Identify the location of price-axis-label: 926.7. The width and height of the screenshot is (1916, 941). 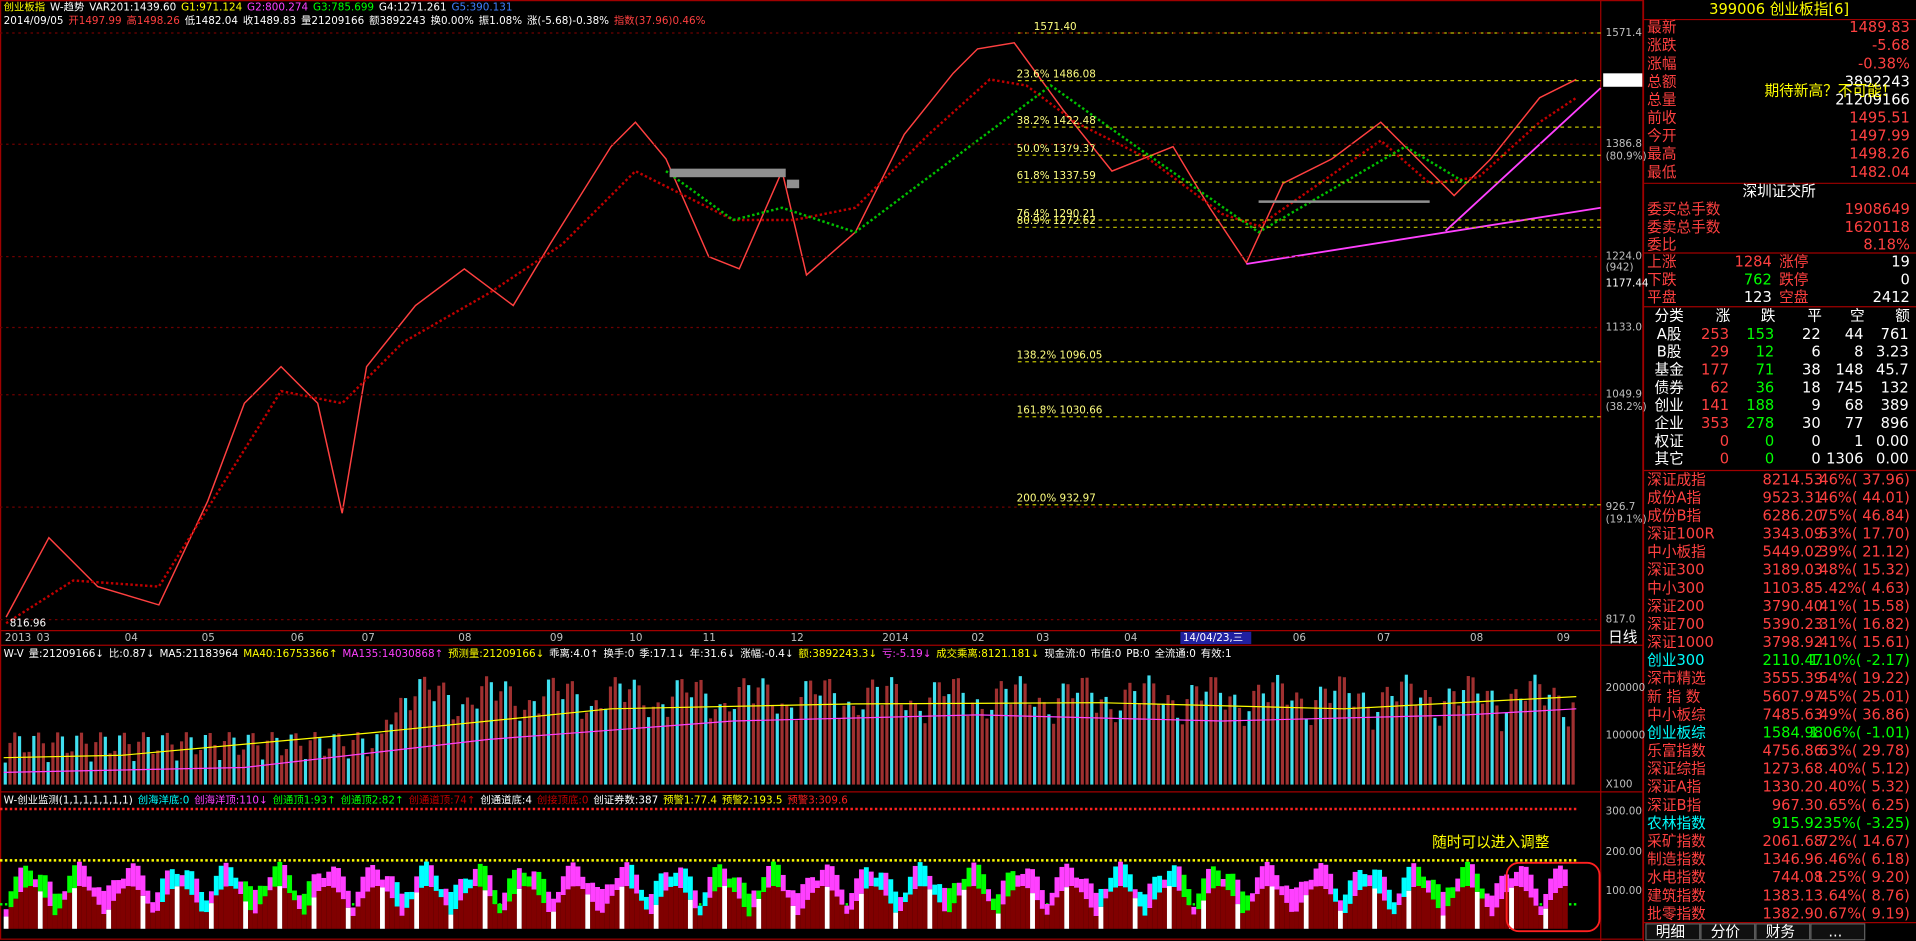
(1621, 507).